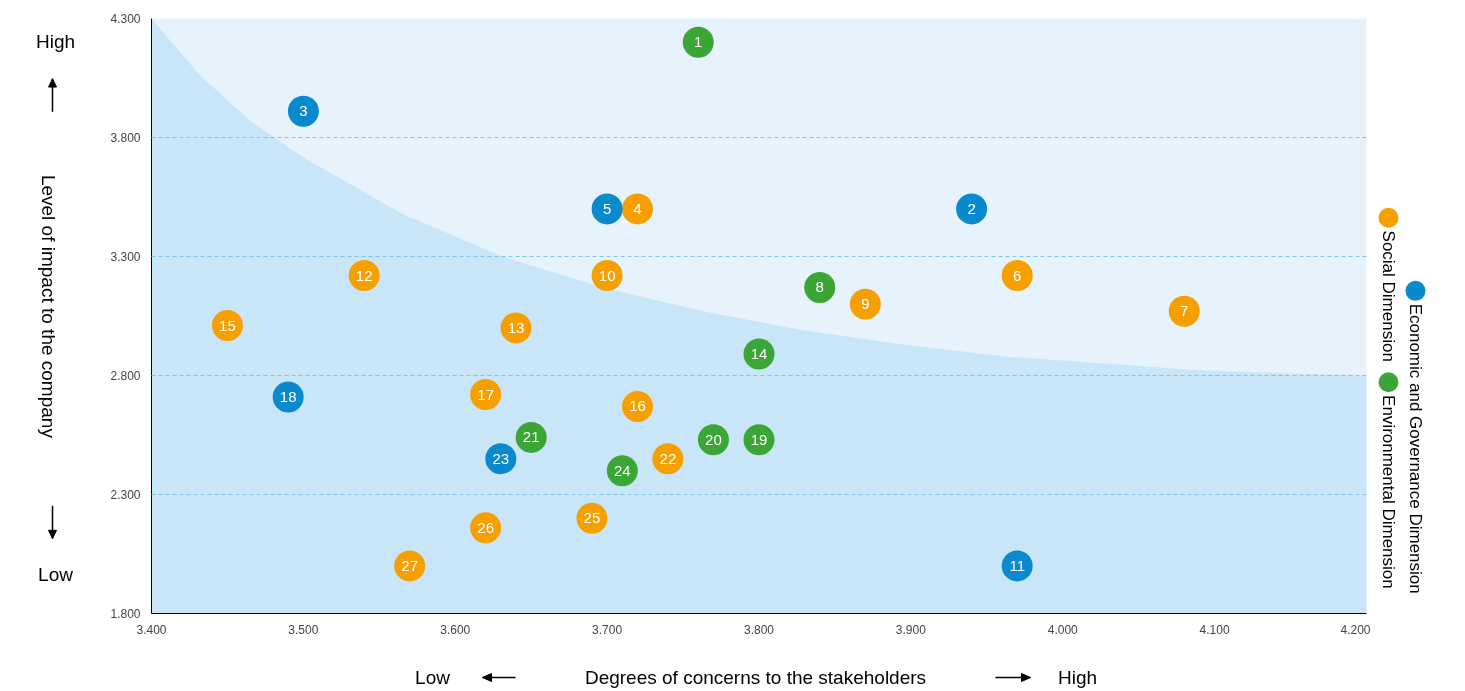  What do you see at coordinates (755, 677) in the screenshot?
I see `x-axis-title: Degrees of concerns to the stakeholders` at bounding box center [755, 677].